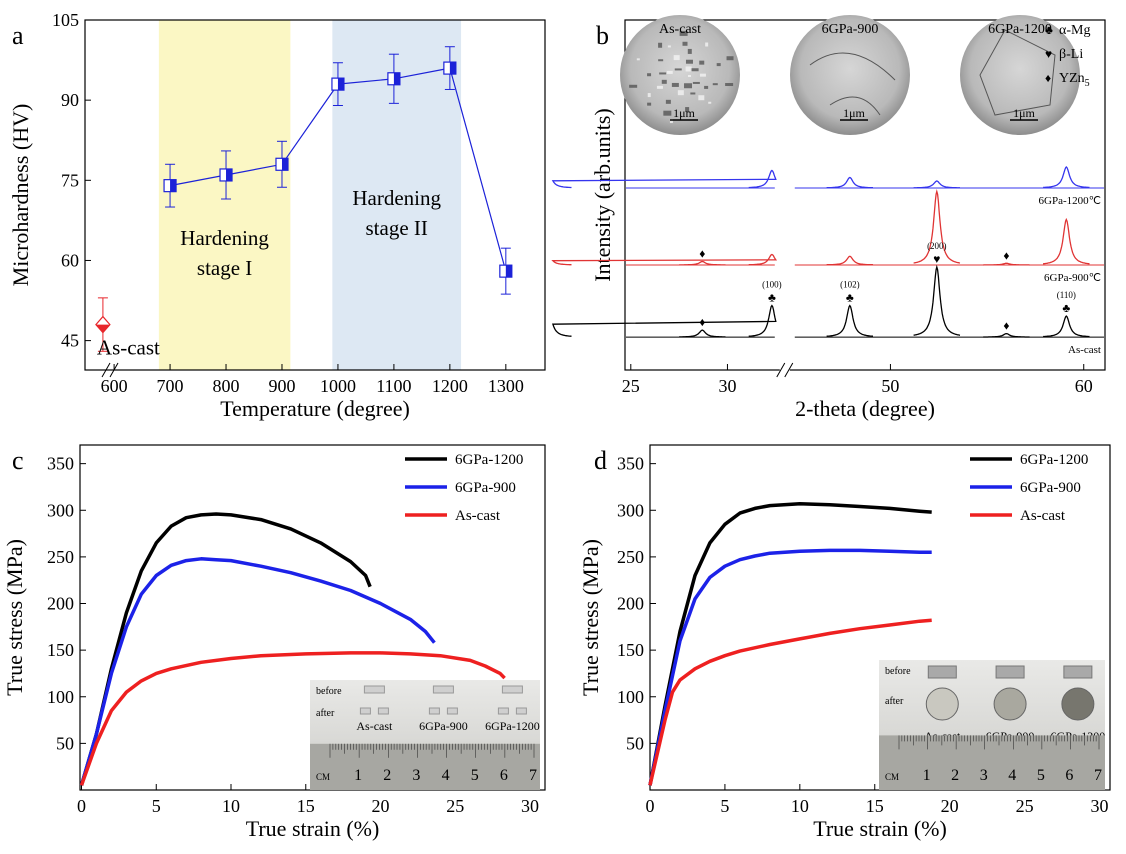  Describe the element at coordinates (1084, 386) in the screenshot. I see `x-tick-label: 60` at that location.